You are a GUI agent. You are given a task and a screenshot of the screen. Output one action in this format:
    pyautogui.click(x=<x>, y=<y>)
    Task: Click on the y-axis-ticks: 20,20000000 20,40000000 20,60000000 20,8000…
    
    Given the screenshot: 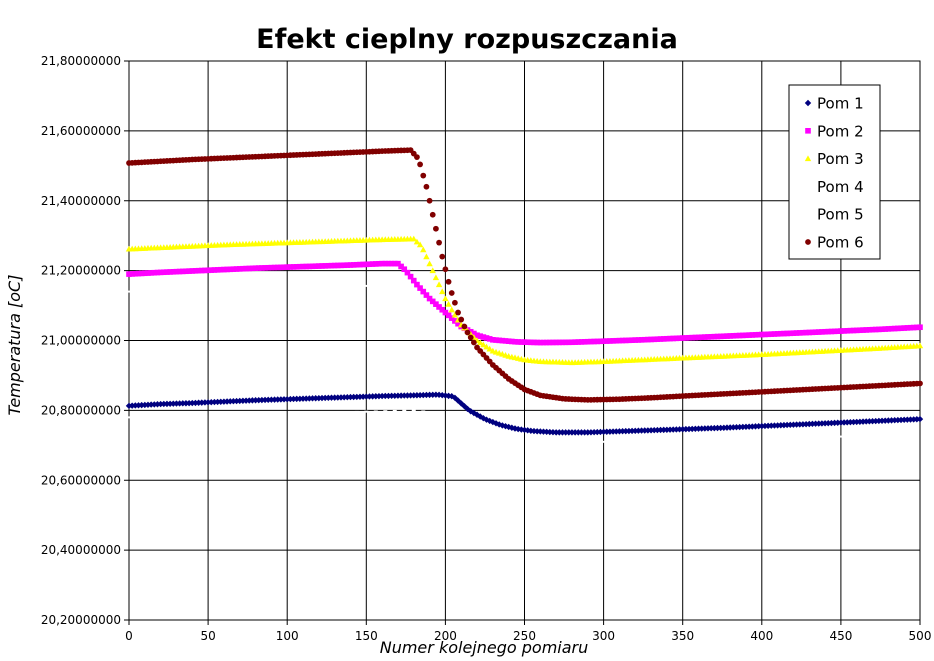 What is the action you would take?
    pyautogui.click(x=85, y=340)
    